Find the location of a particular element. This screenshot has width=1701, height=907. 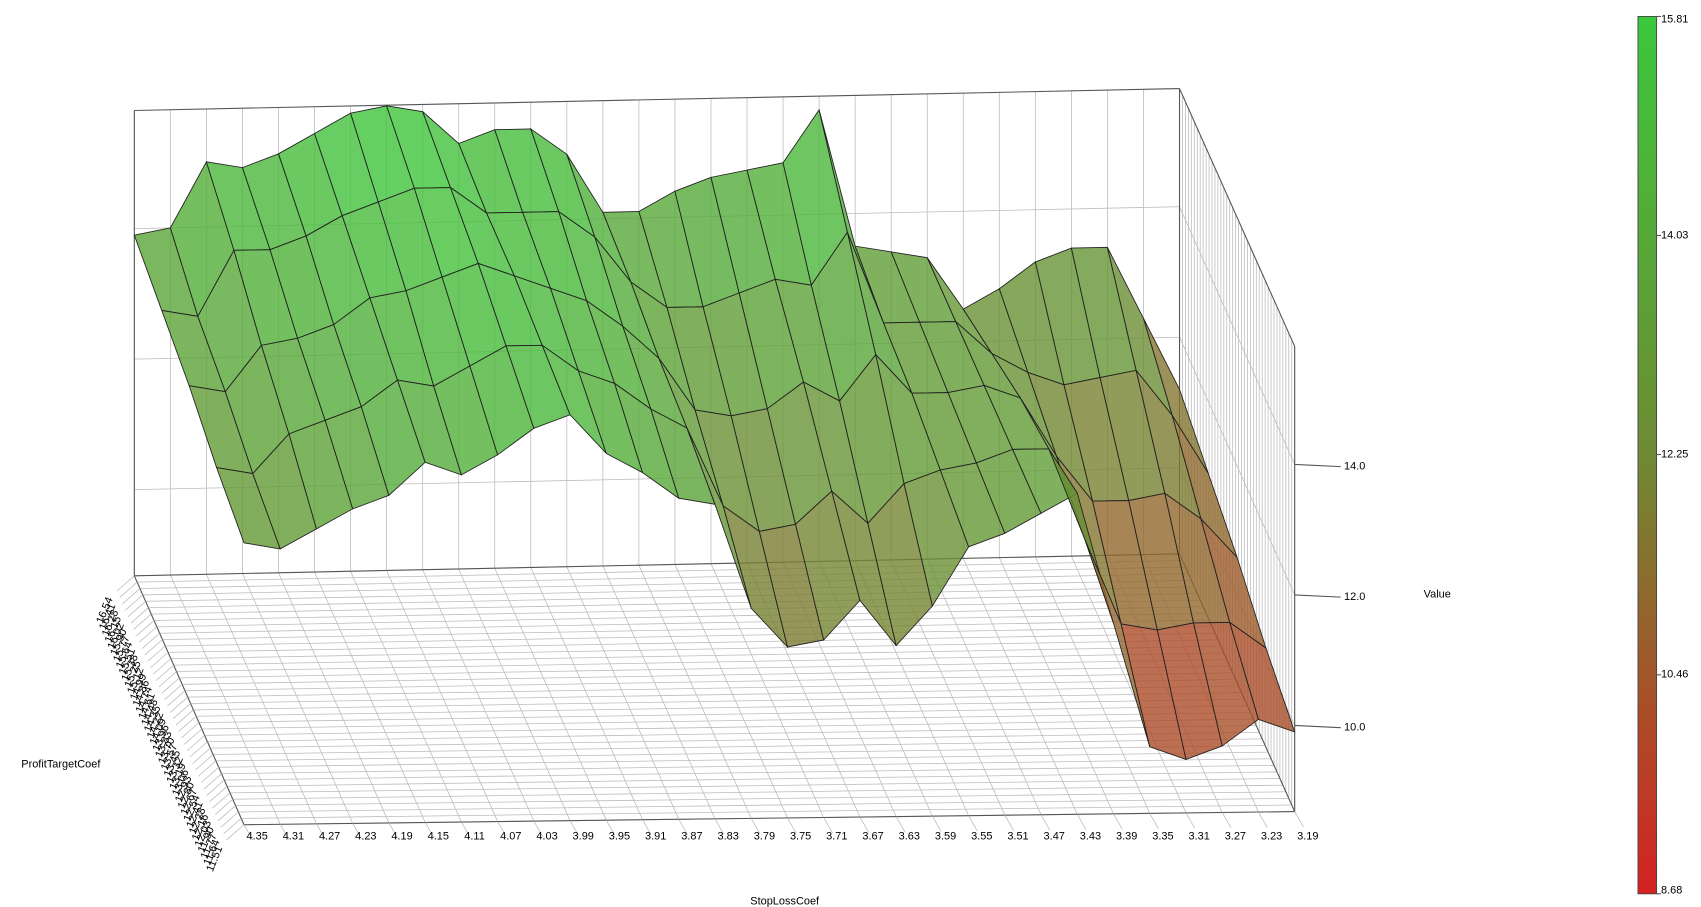

x-tick-label: 4.35 is located at coordinates (257, 837).